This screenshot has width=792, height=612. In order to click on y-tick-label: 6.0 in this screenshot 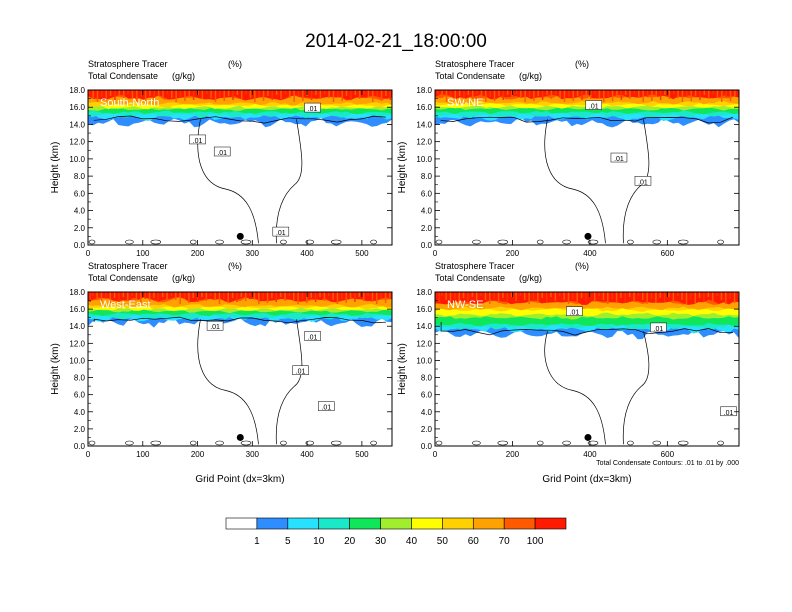, I will do `click(80, 395)`.